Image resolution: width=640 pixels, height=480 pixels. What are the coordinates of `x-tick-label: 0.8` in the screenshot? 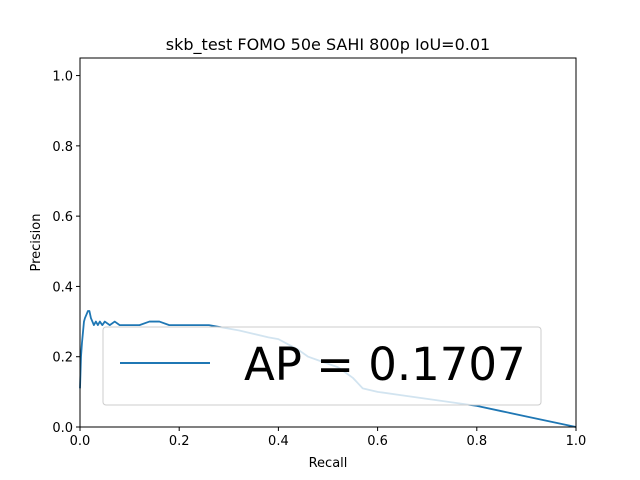 It's located at (476, 441).